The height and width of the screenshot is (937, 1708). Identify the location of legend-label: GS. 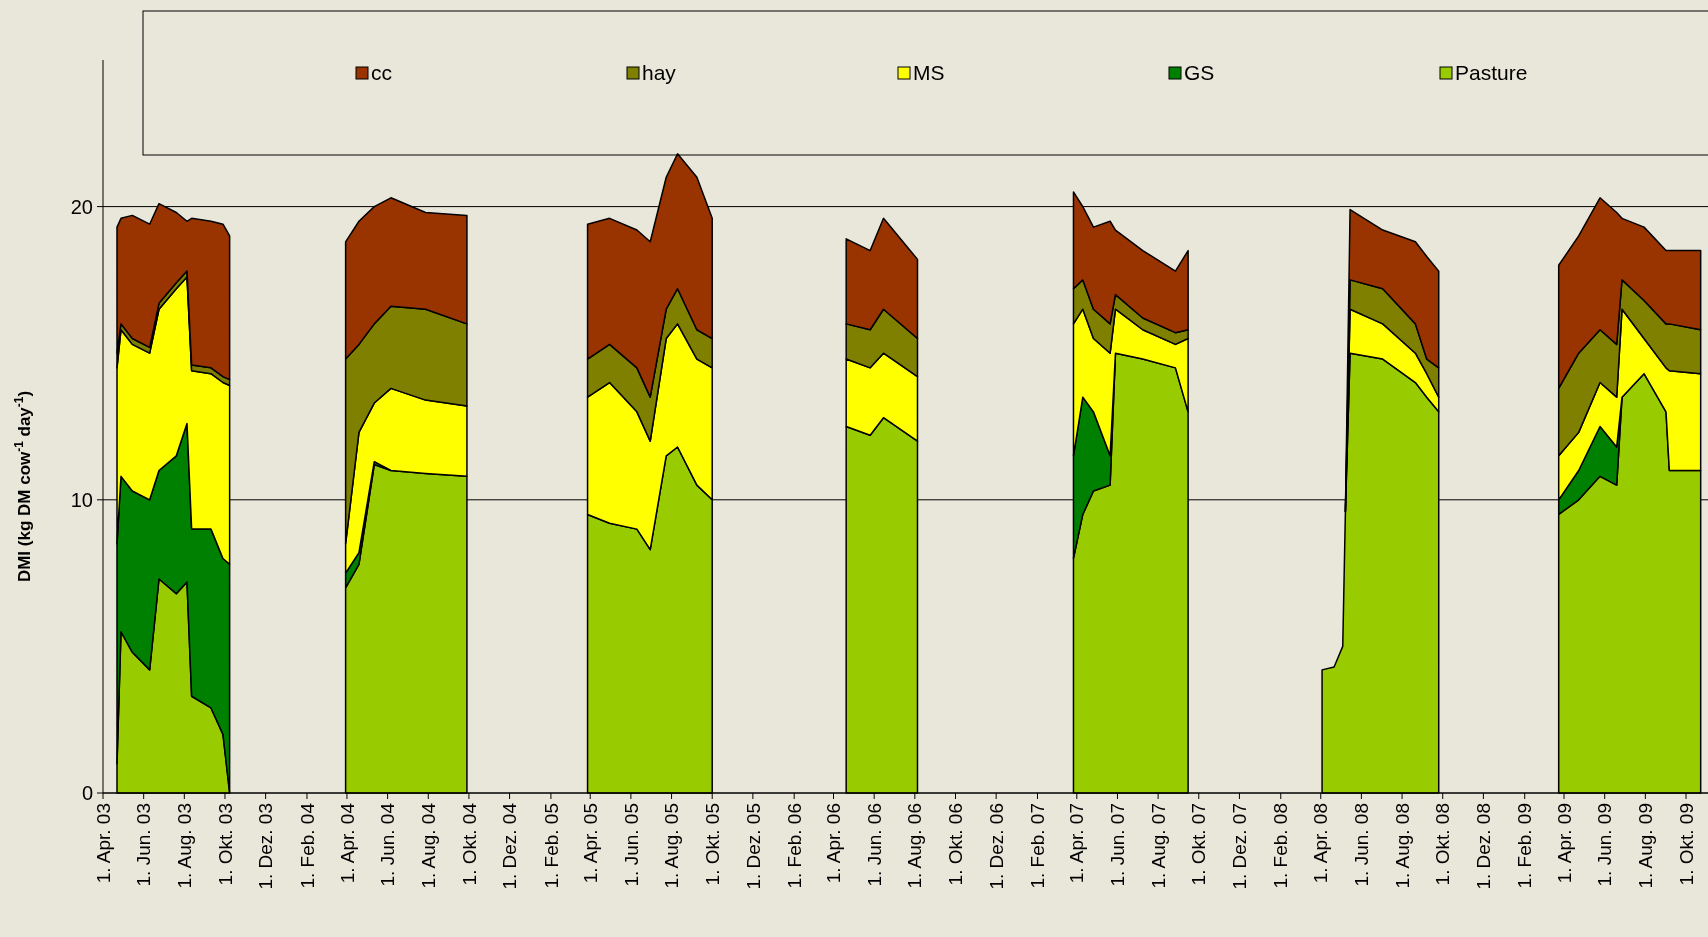
(1199, 72).